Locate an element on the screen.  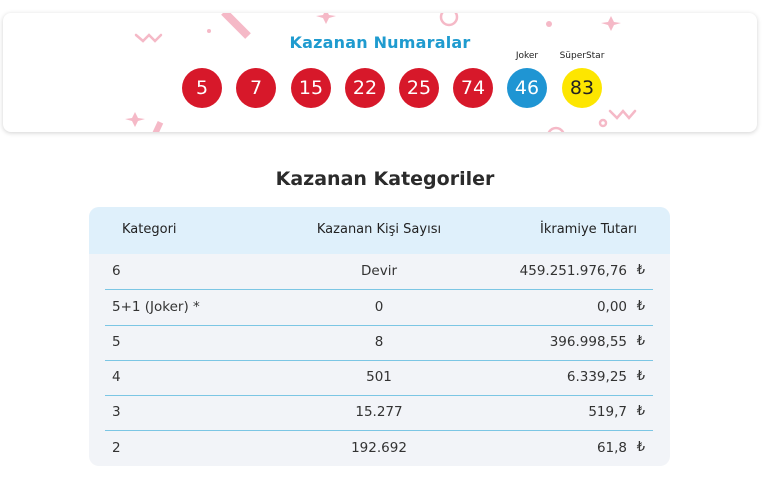
category-cell: 2 is located at coordinates (116, 448).